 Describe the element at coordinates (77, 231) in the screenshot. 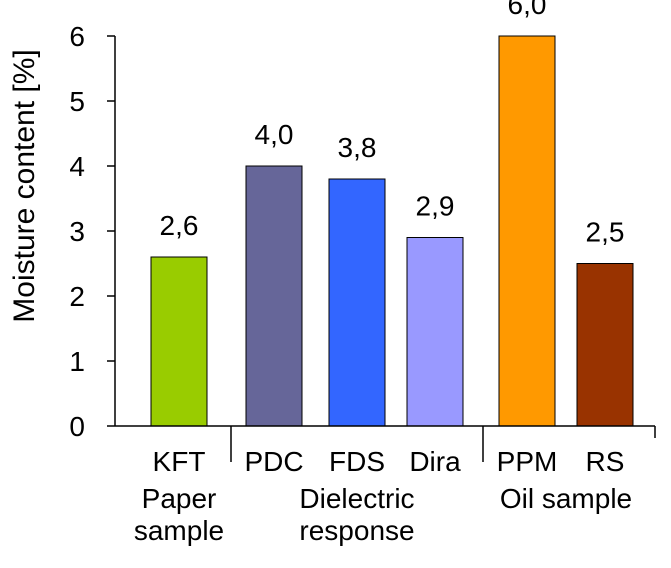

I see `y-tick-label: 3` at that location.